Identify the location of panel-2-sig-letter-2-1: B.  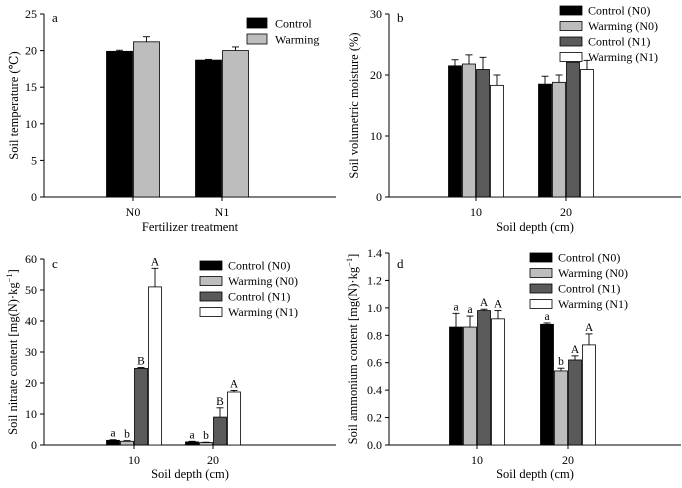
(220, 402).